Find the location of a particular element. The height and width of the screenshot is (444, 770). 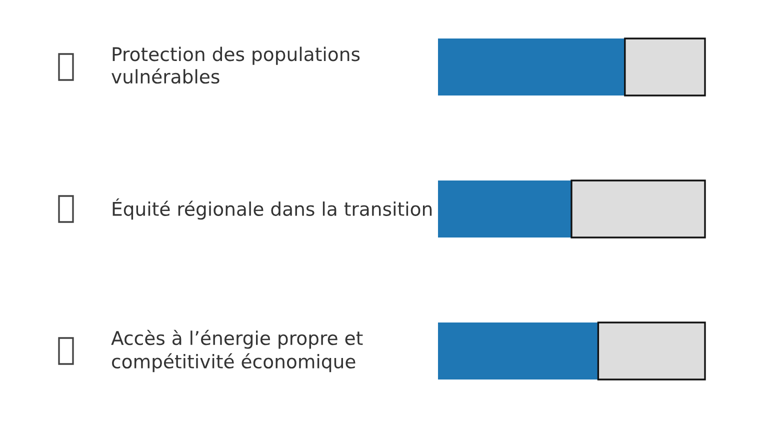

y-tick-label: Protection des populations vulnérables is located at coordinates (236, 65).